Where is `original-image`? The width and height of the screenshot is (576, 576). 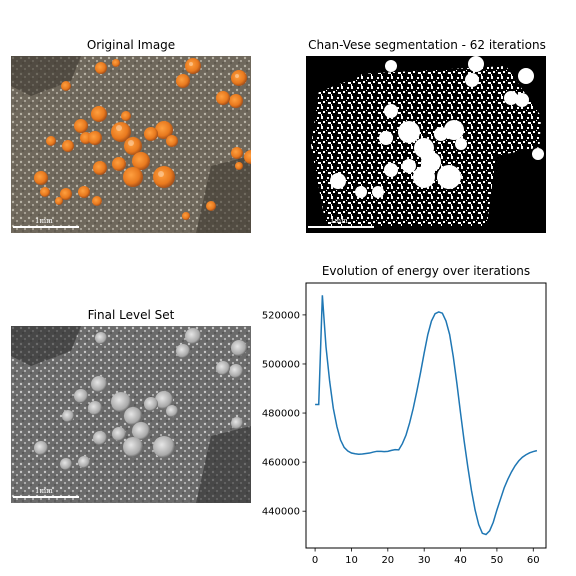
original-image is located at coordinates (131, 144).